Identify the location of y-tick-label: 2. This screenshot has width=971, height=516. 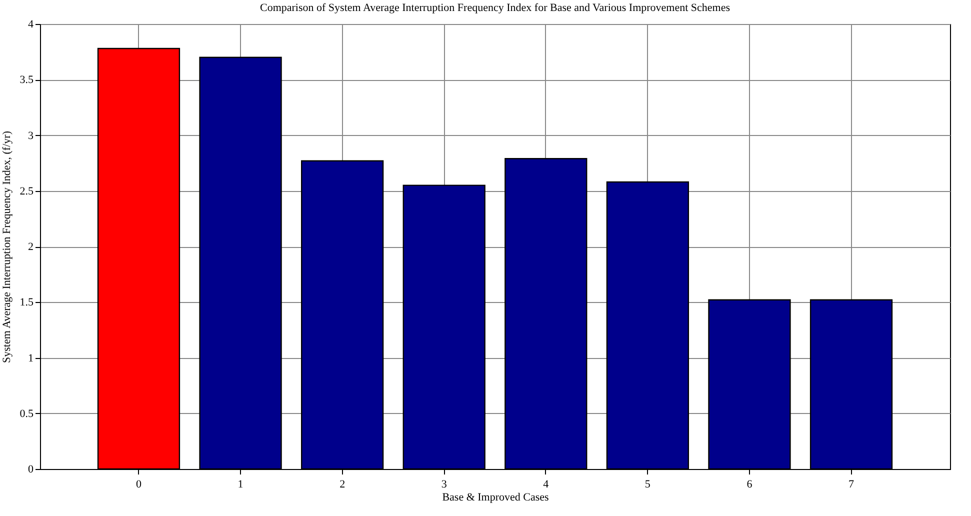
(31, 247).